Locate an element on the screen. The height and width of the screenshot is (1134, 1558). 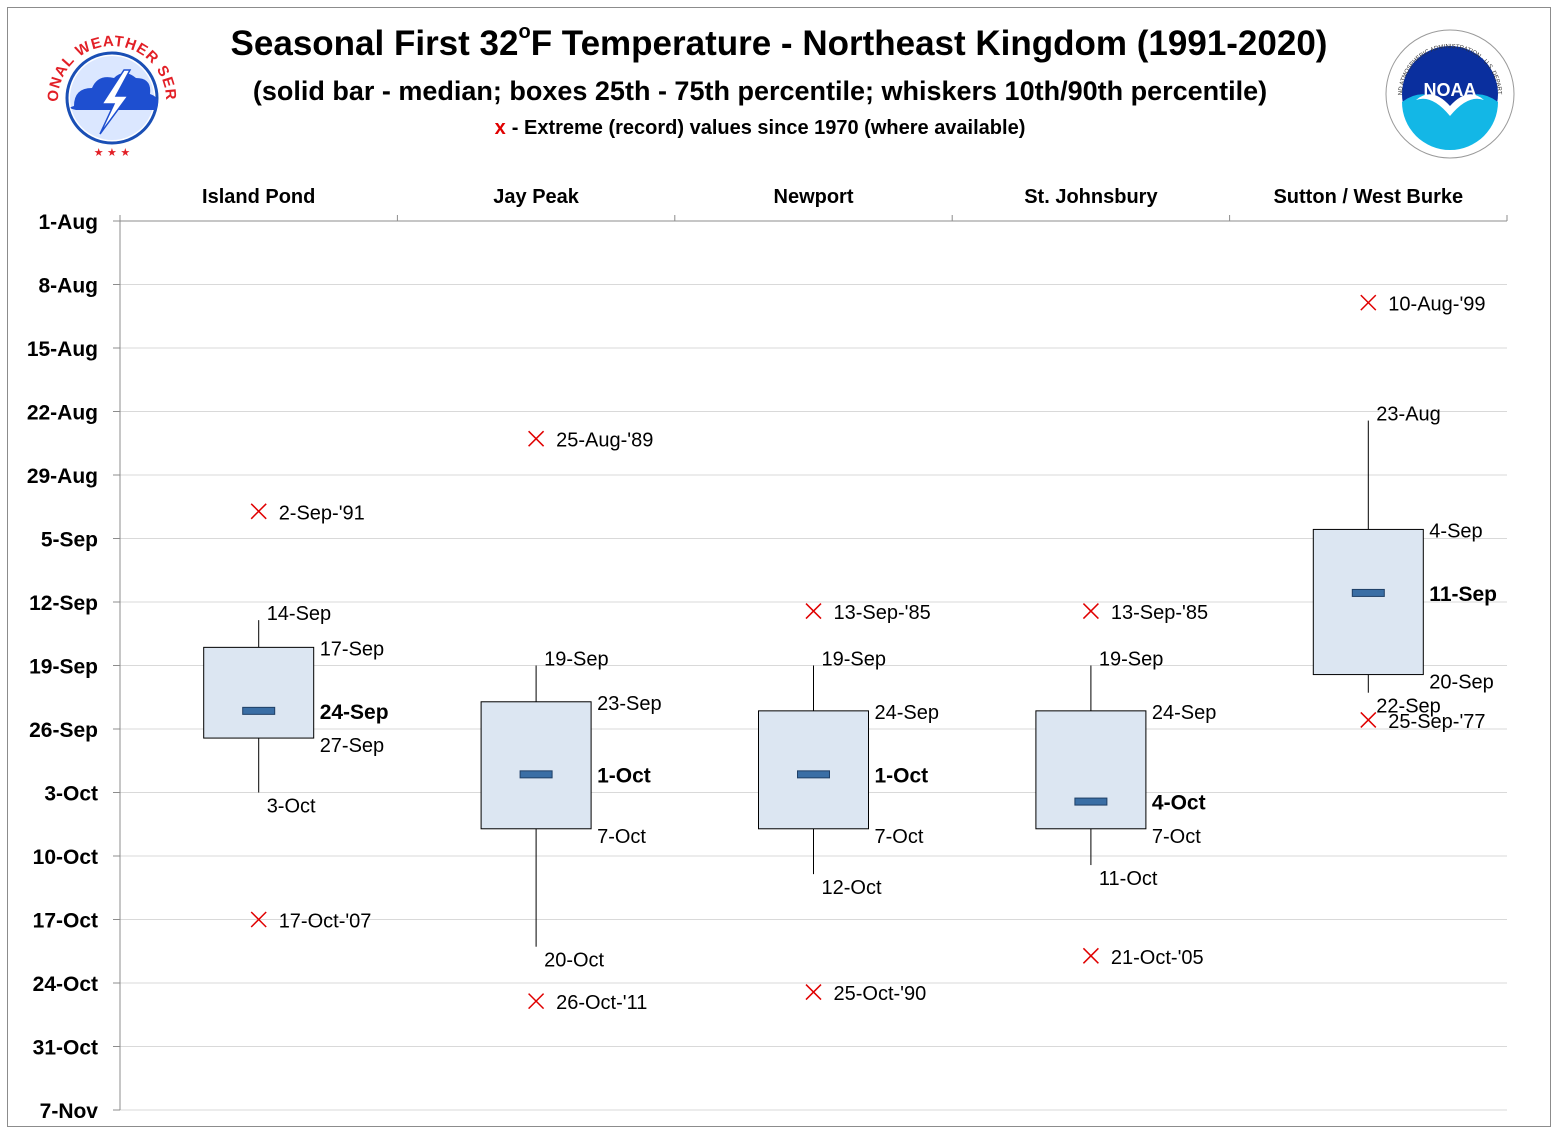
nws-logo: NATIONAL WEATHER SERVICE ★ ★ ★ is located at coordinates (109, 89).